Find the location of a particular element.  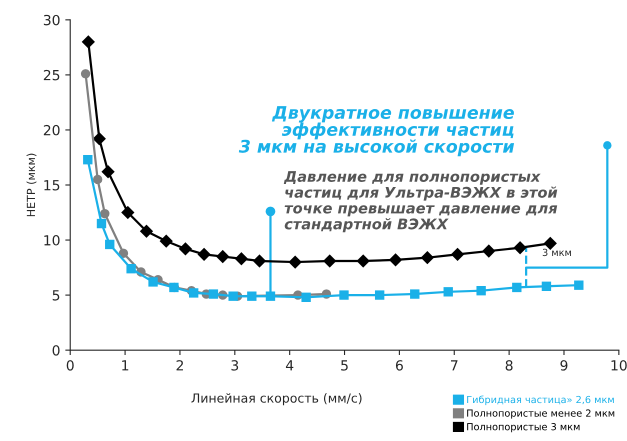

x-tick-label: 6 is located at coordinates (399, 365).